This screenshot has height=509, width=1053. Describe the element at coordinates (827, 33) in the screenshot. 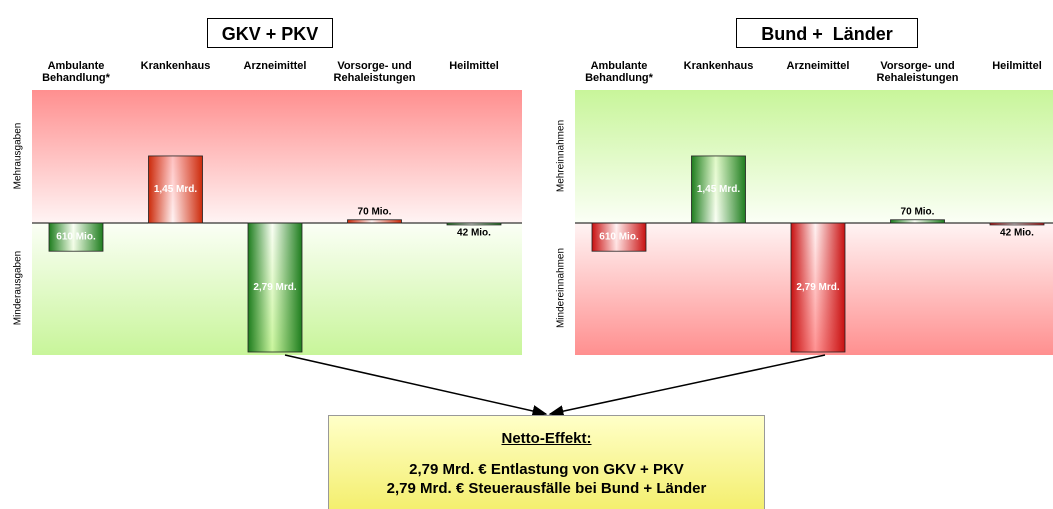

I see `panel-title: Bund + Länder` at that location.